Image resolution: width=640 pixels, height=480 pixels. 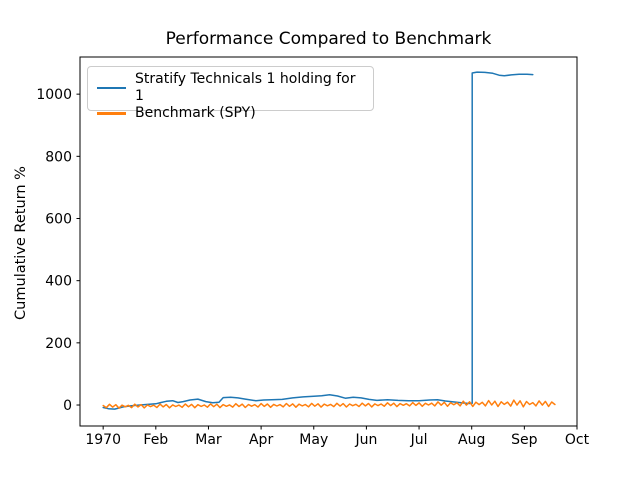 I want to click on x-tick-label: Sep, so click(x=524, y=440).